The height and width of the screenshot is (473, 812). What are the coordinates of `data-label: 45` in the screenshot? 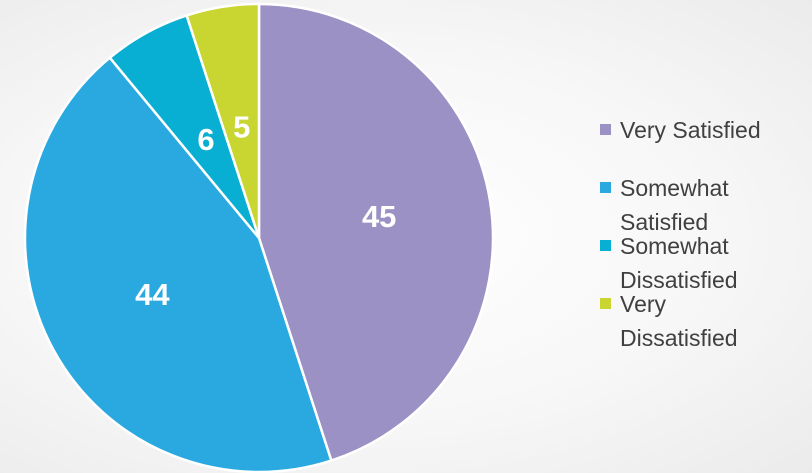 It's located at (379, 216).